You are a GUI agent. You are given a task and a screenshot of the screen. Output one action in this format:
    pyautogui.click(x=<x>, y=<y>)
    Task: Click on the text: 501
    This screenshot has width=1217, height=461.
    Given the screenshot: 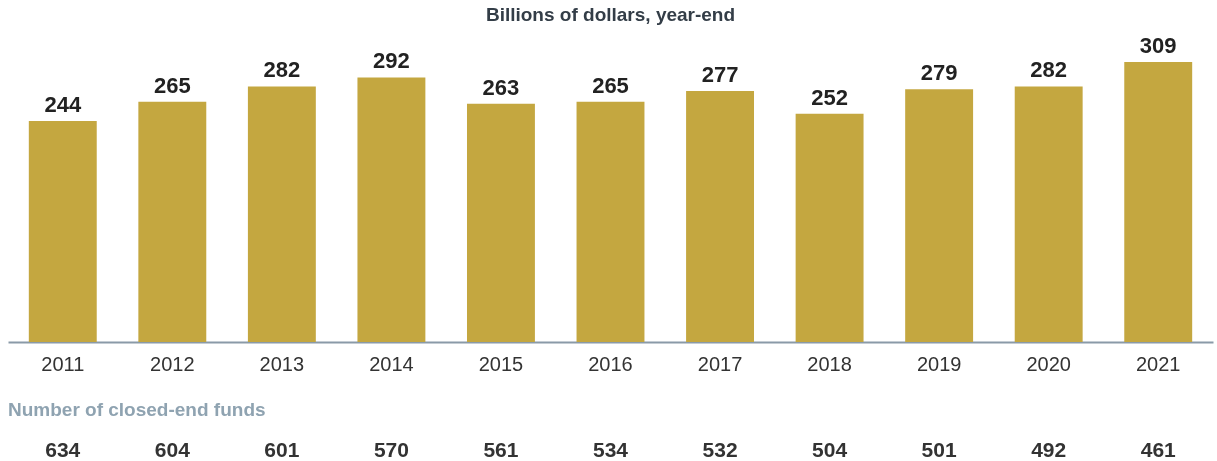 What is the action you would take?
    pyautogui.click(x=939, y=449)
    